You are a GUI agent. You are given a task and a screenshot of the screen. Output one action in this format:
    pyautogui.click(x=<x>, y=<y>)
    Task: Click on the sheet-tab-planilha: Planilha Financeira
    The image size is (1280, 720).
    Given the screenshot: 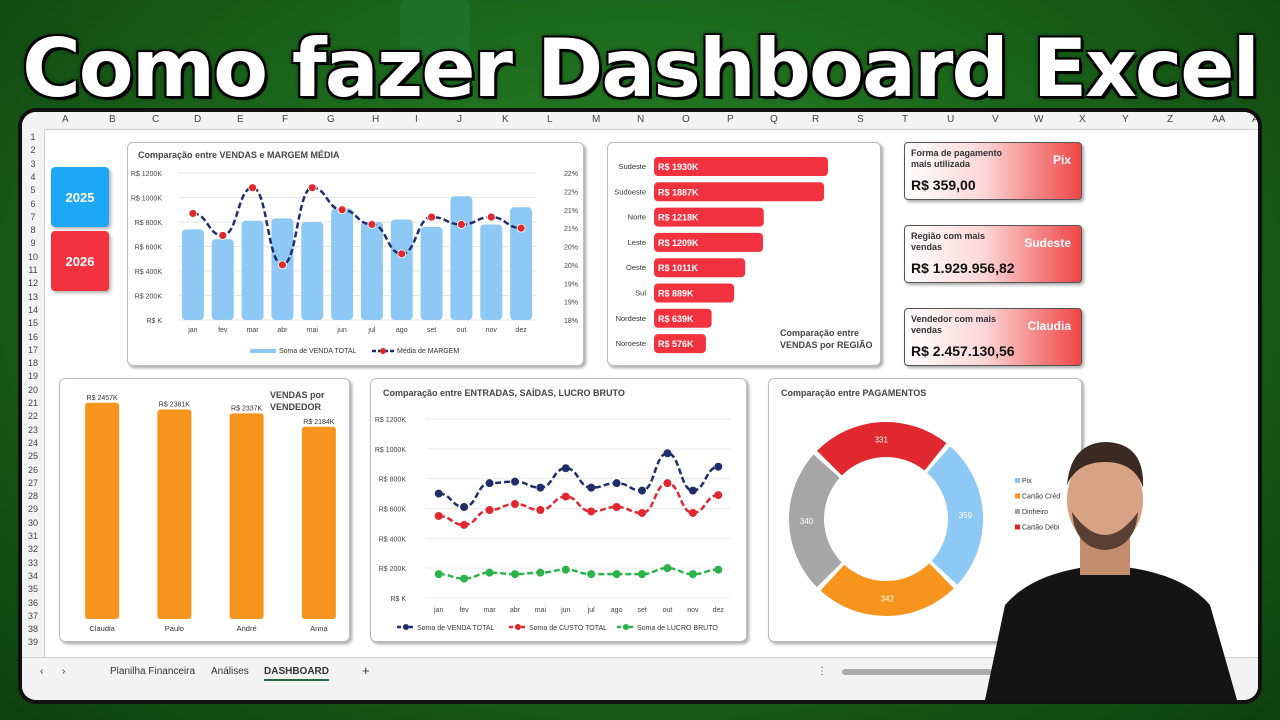 What is the action you would take?
    pyautogui.click(x=153, y=671)
    